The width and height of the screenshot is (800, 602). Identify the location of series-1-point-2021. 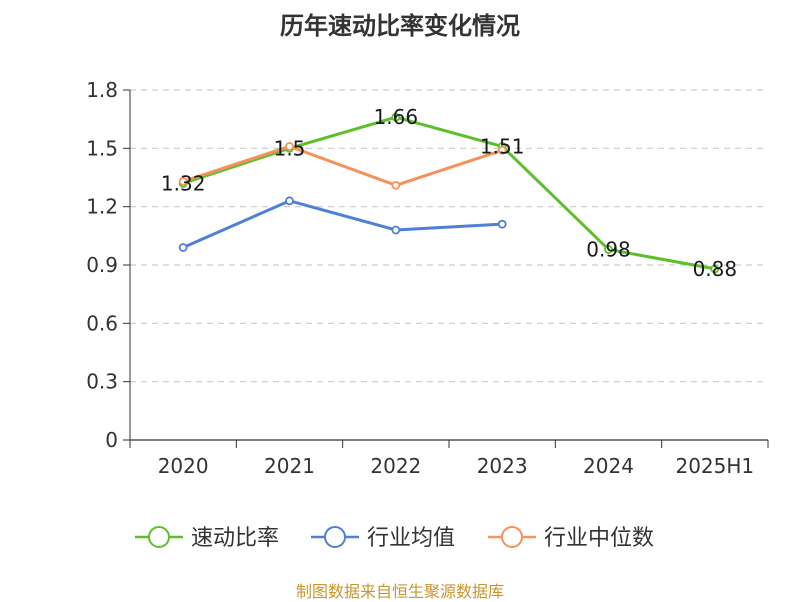
(289, 201).